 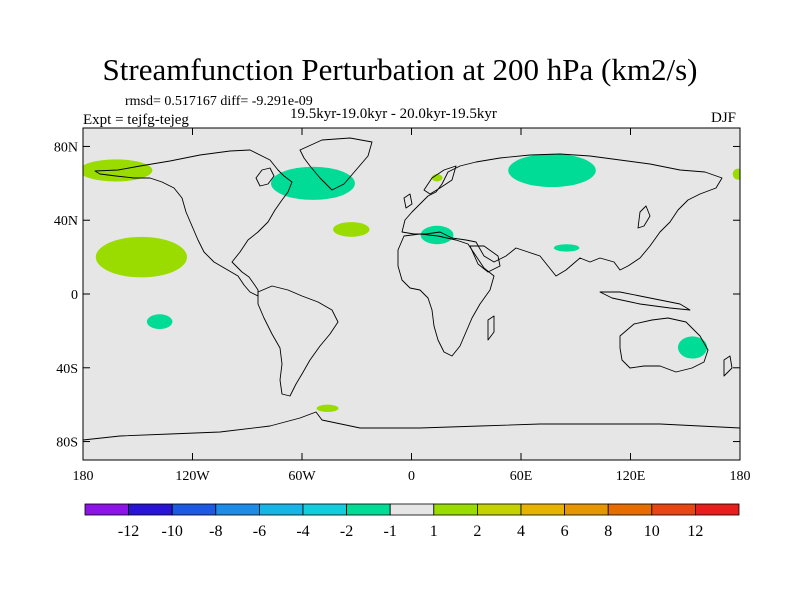 What do you see at coordinates (136, 120) in the screenshot?
I see `experiment-label: Expt = tejfg-tejeg` at bounding box center [136, 120].